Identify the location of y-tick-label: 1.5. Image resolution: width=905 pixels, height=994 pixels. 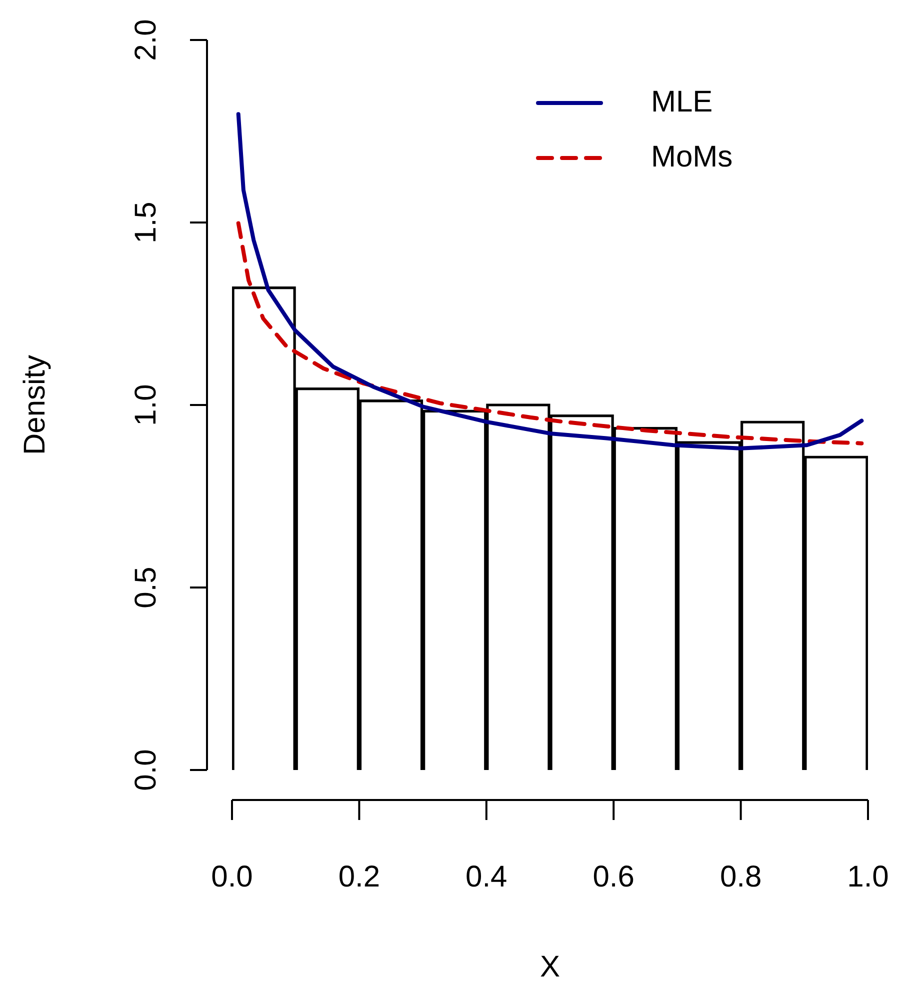
(145, 223).